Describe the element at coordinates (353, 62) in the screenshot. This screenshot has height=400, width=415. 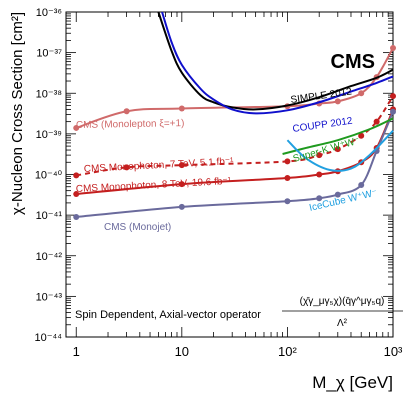
I see `experiment-label: CMS` at that location.